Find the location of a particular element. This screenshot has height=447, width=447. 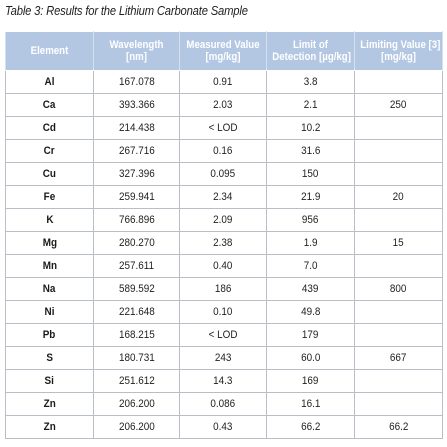

cell-limit-of-detection: 439 is located at coordinates (310, 289).